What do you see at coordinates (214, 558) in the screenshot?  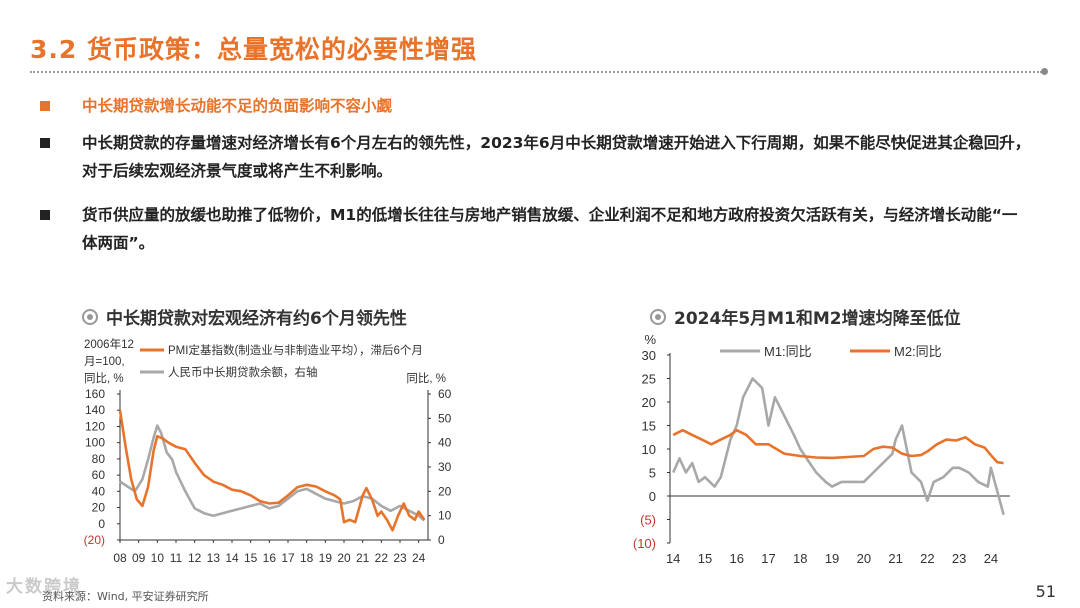 I see `x-tick-label: 13` at bounding box center [214, 558].